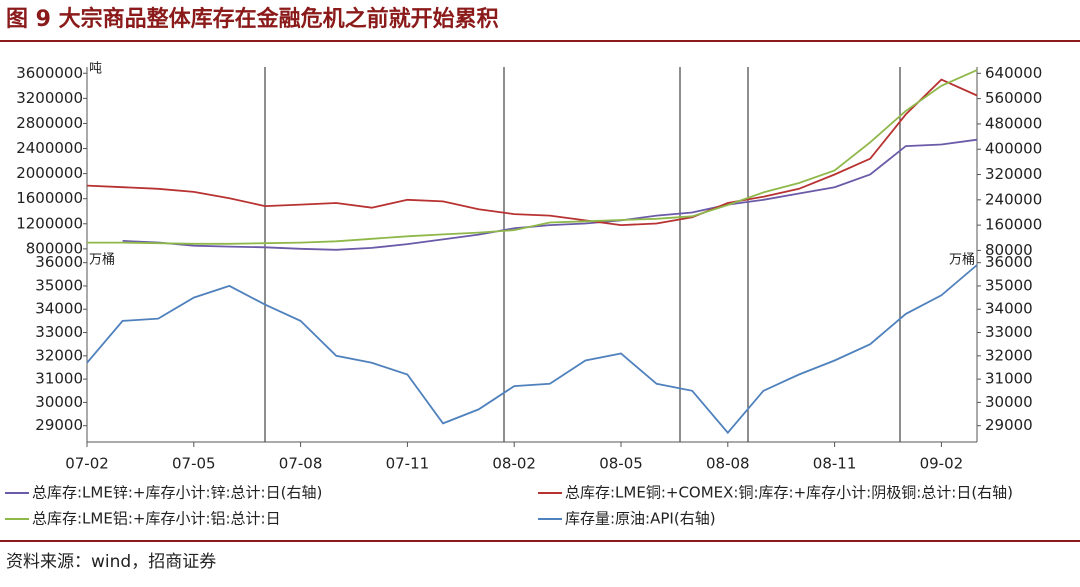 This screenshot has height=587, width=1080. What do you see at coordinates (962, 260) in the screenshot?
I see `y2-unit: 万桶` at bounding box center [962, 260].